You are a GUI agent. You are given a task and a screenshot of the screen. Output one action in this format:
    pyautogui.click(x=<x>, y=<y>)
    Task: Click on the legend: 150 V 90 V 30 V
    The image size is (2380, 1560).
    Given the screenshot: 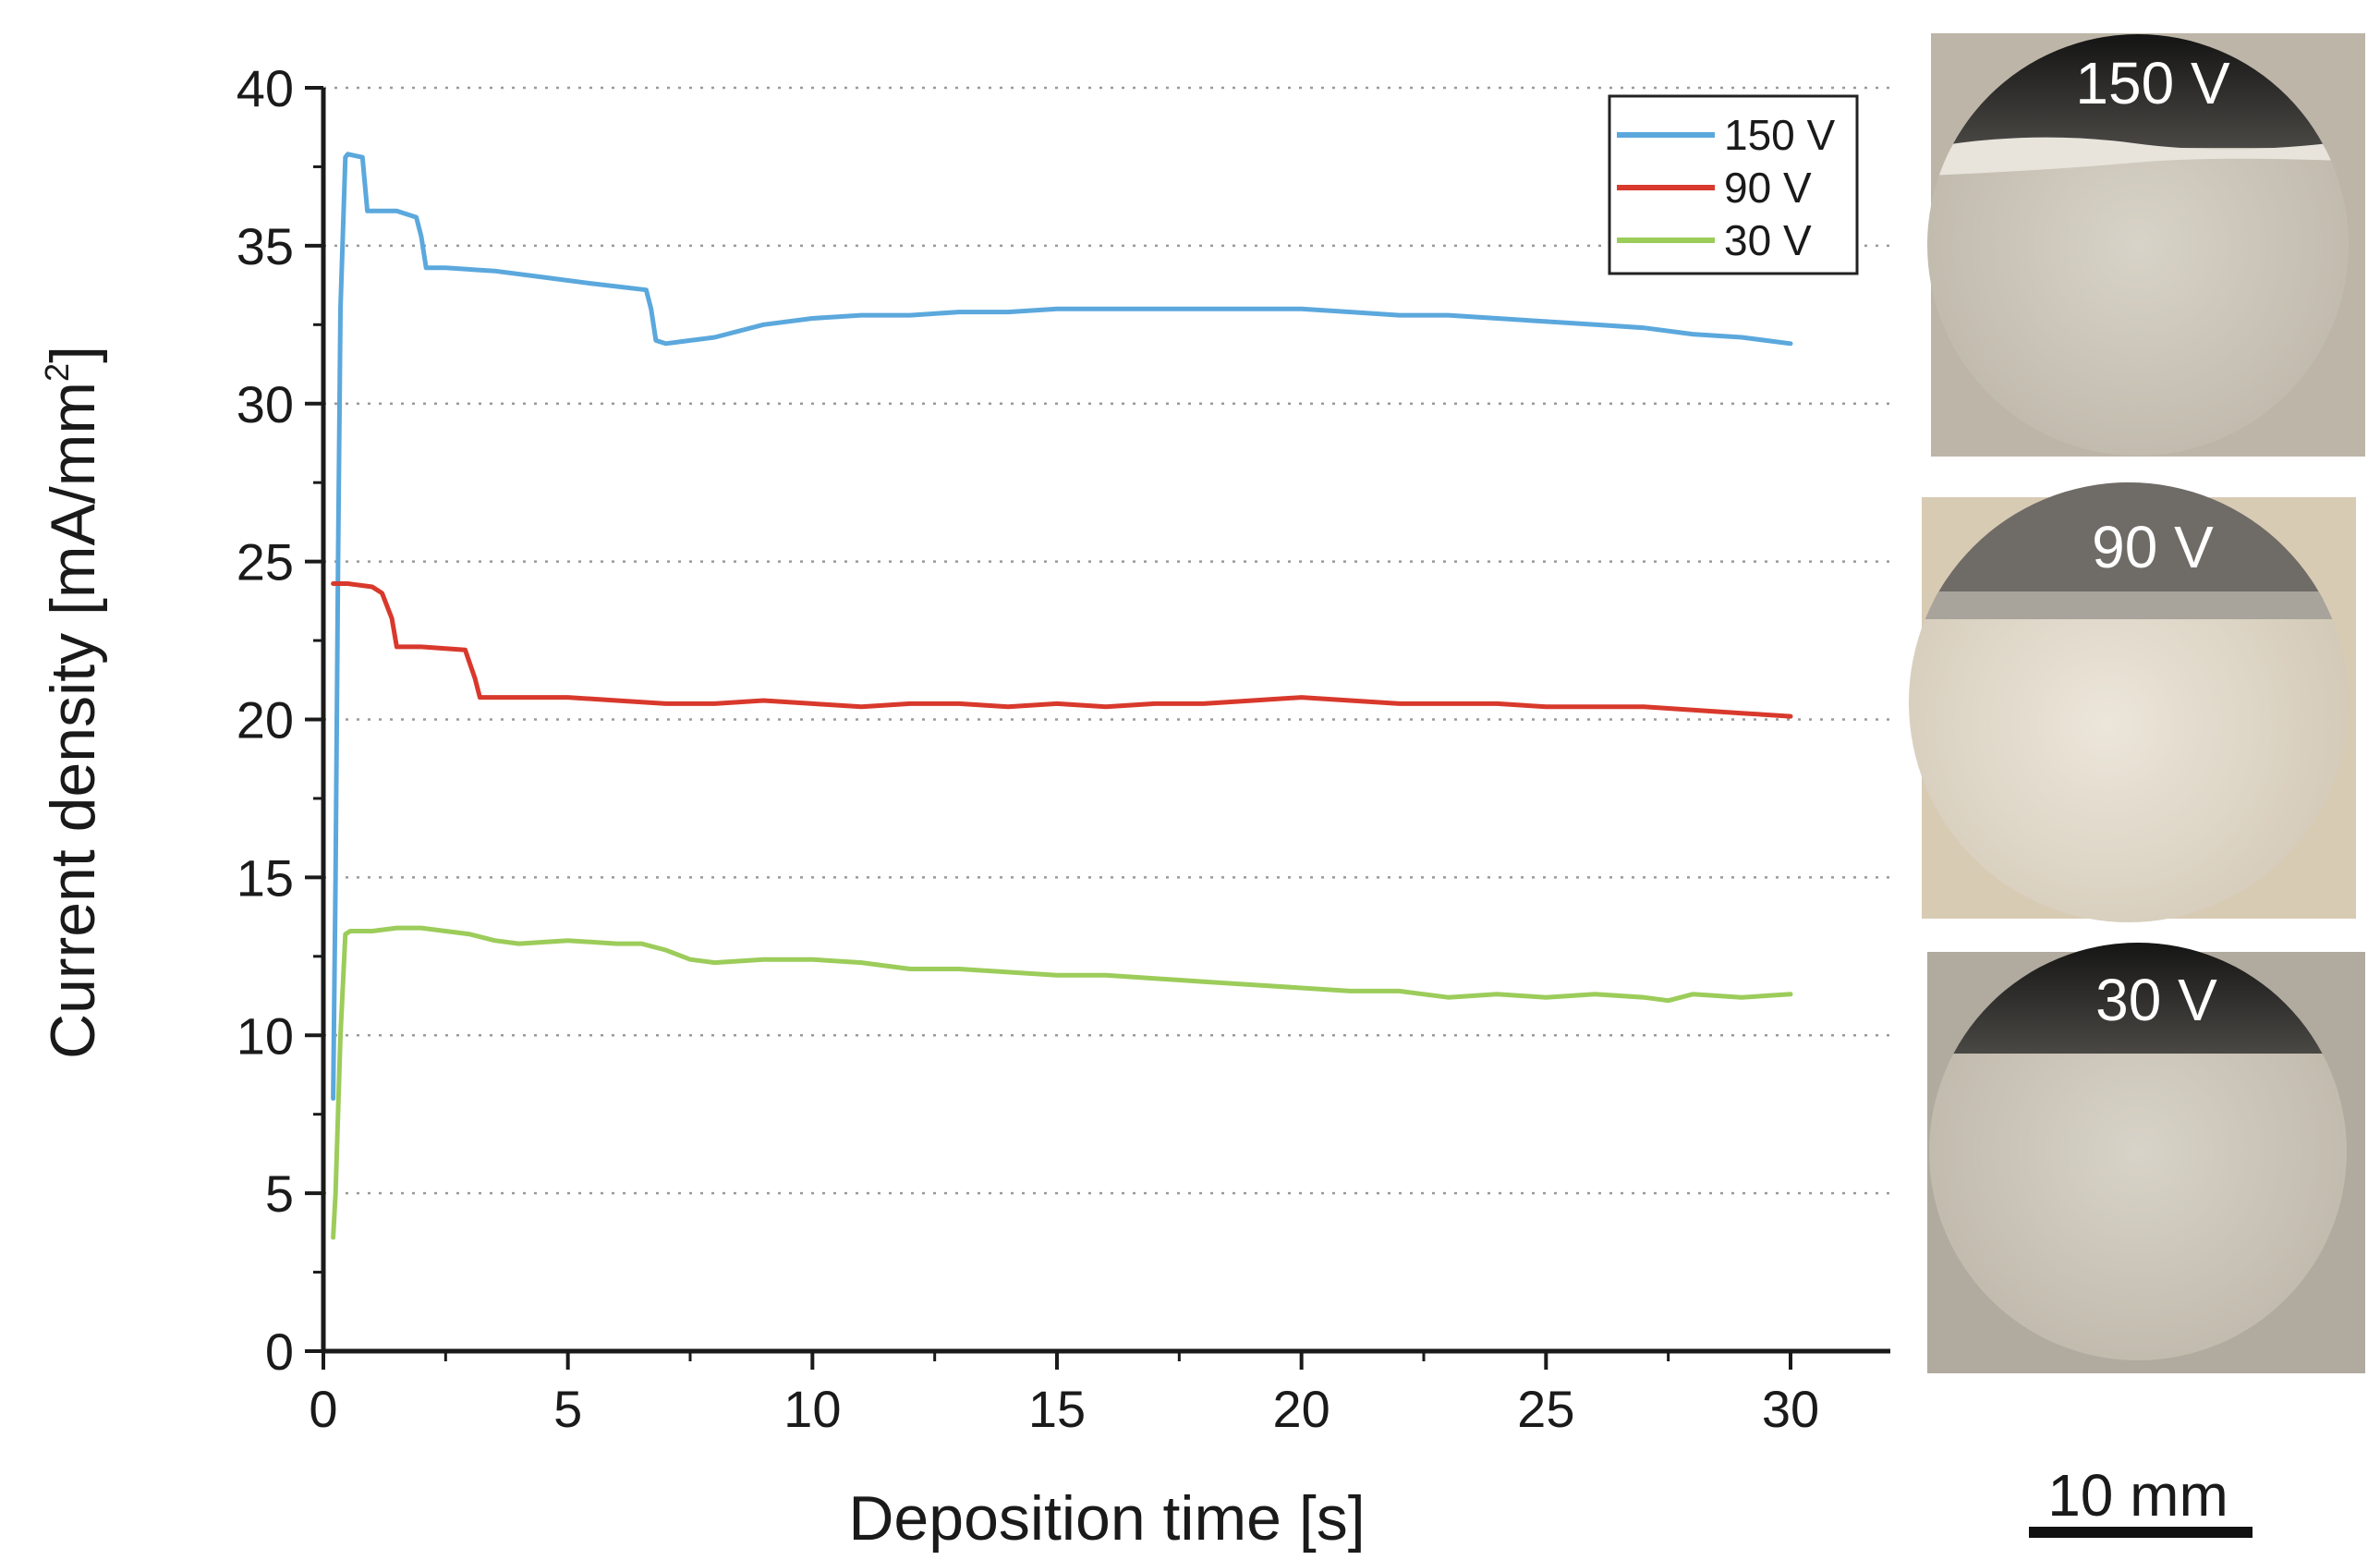 What is the action you would take?
    pyautogui.click(x=1733, y=184)
    